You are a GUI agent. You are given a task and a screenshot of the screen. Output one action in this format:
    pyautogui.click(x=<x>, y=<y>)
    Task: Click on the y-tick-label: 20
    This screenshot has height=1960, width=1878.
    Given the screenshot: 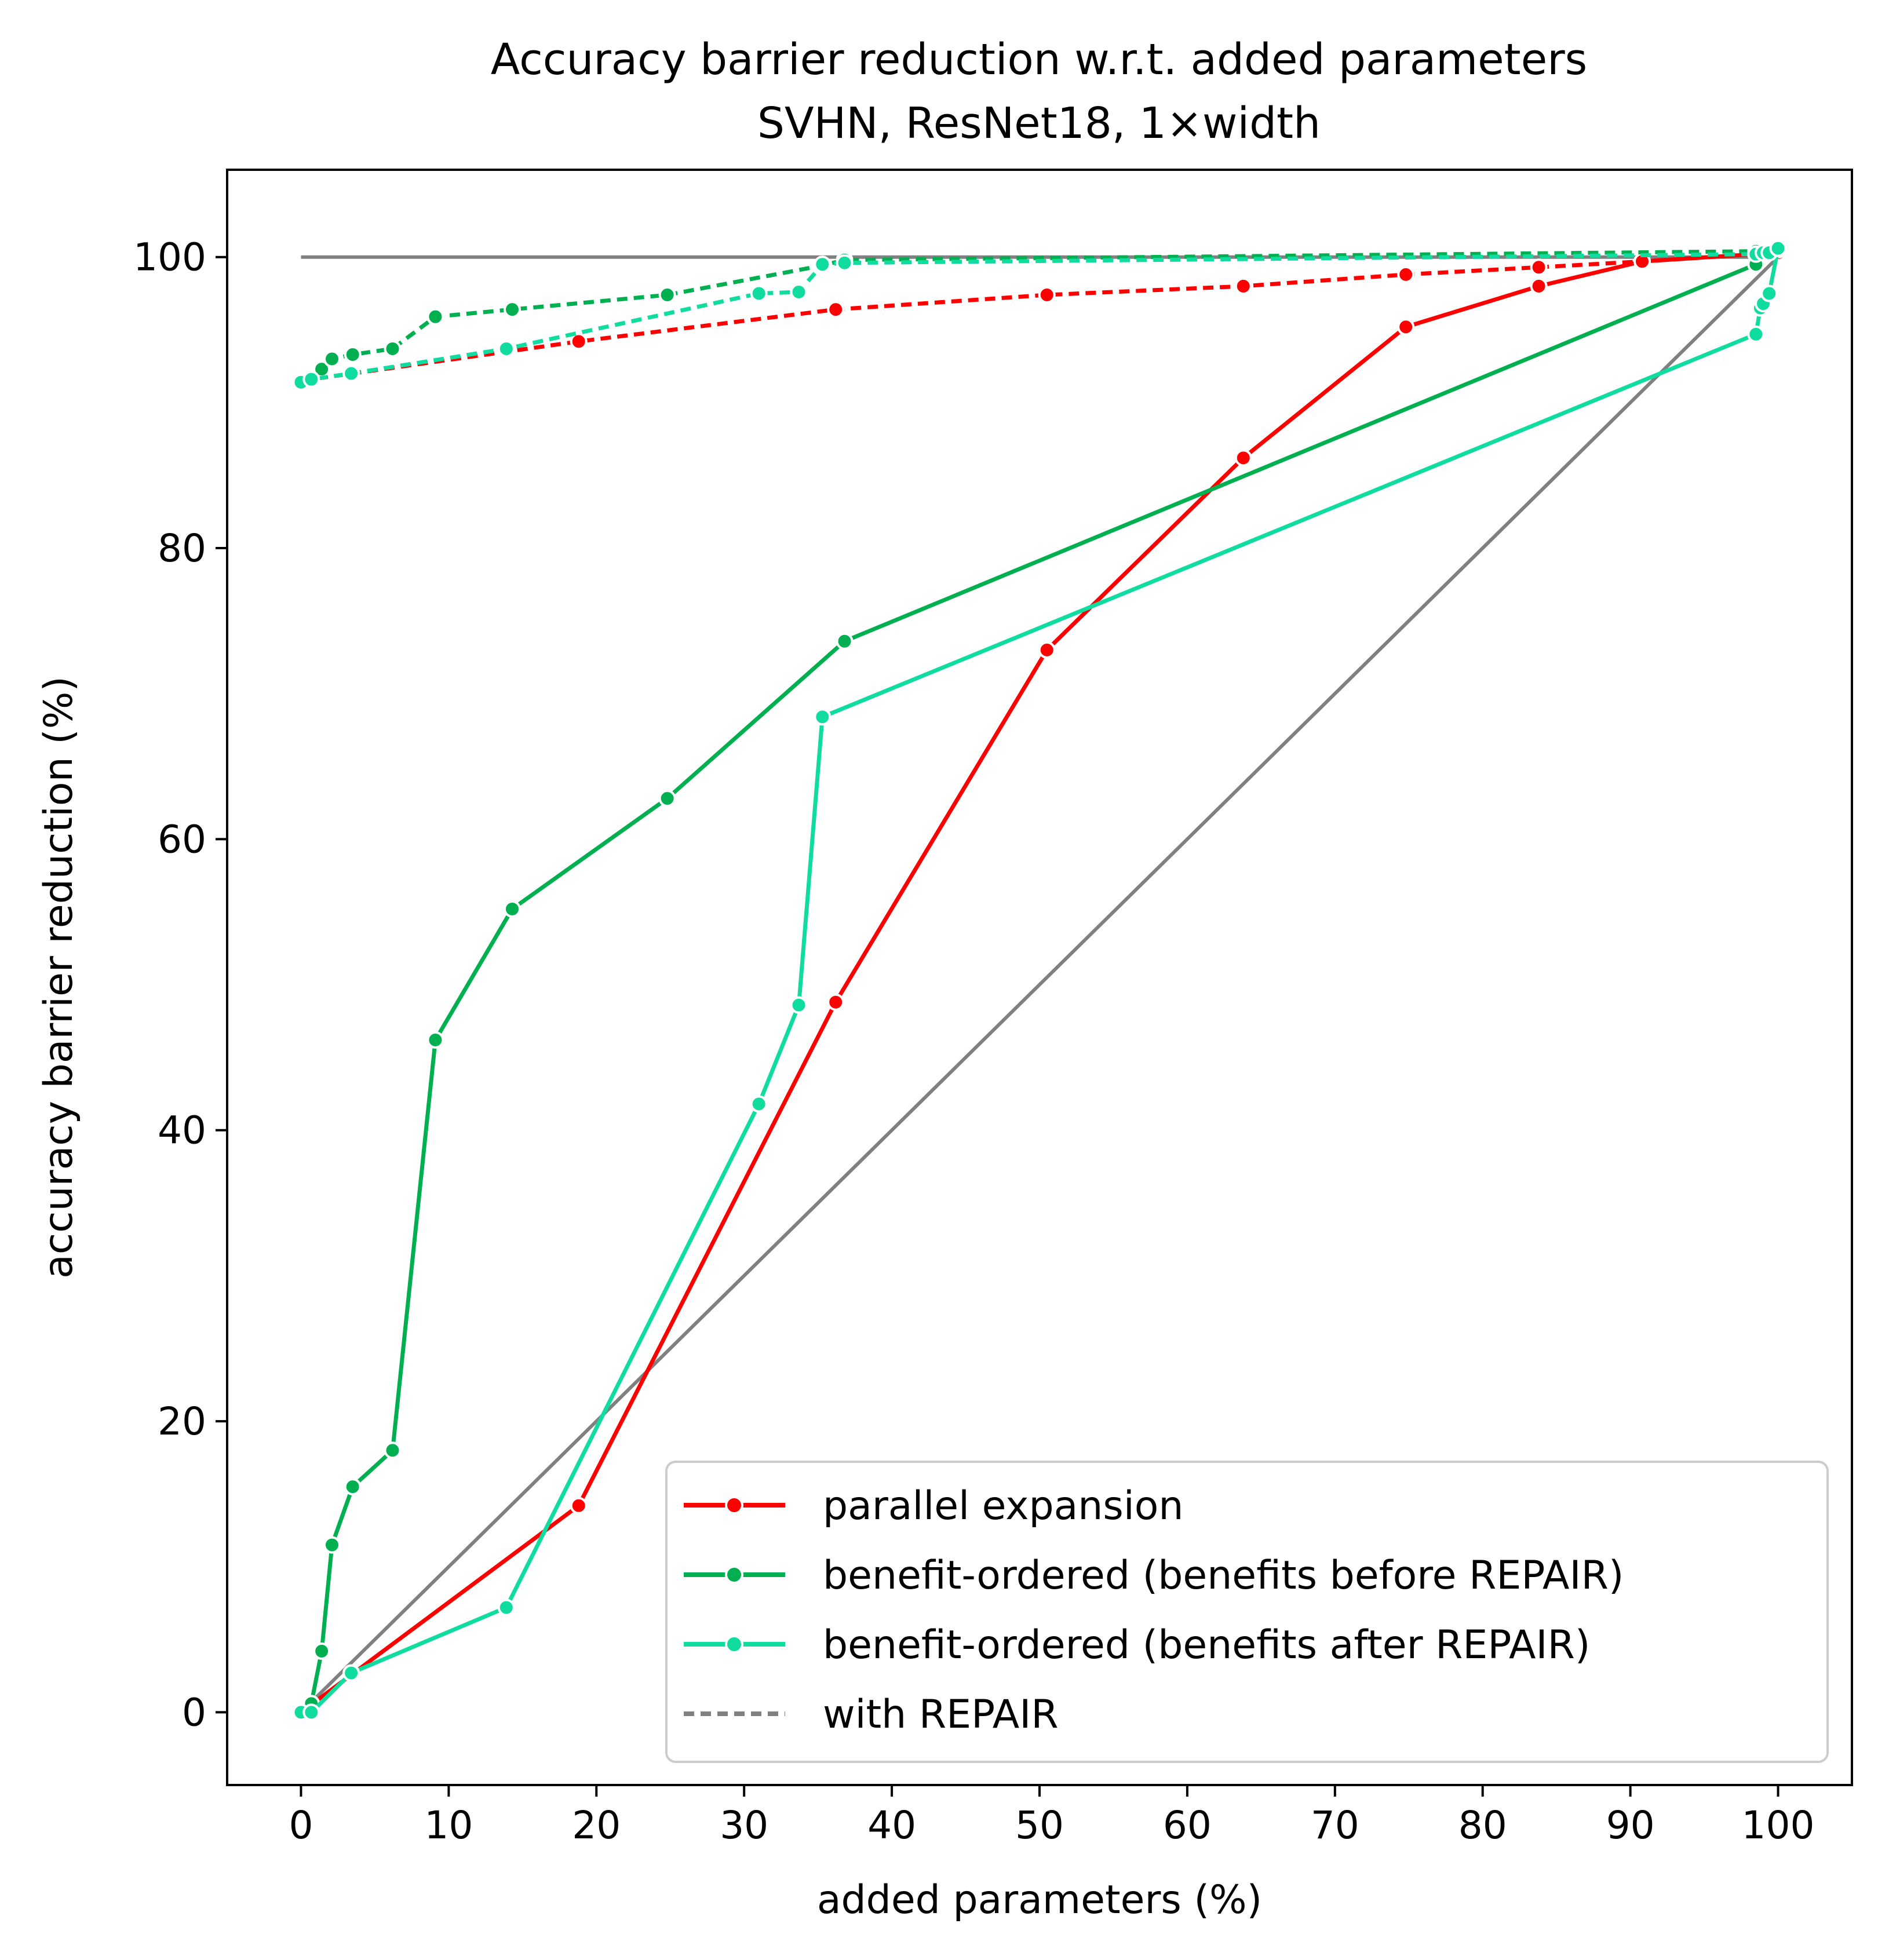 What is the action you would take?
    pyautogui.click(x=182, y=1421)
    